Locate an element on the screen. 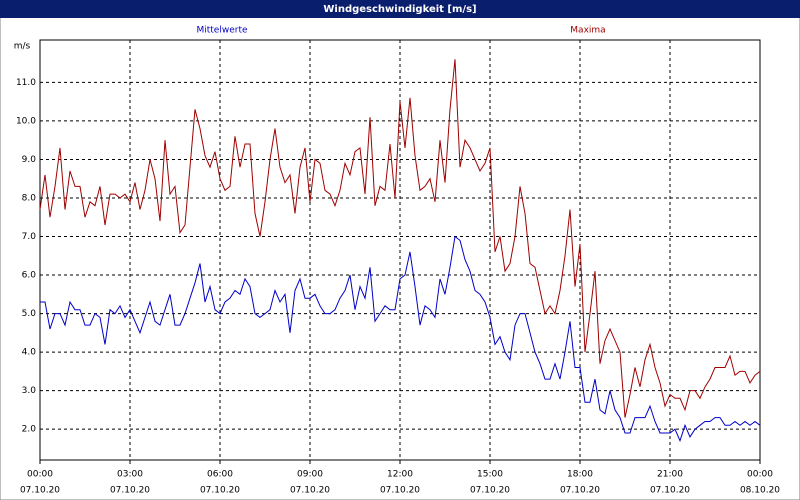  x-tick-label: 21:00 is located at coordinates (670, 475).